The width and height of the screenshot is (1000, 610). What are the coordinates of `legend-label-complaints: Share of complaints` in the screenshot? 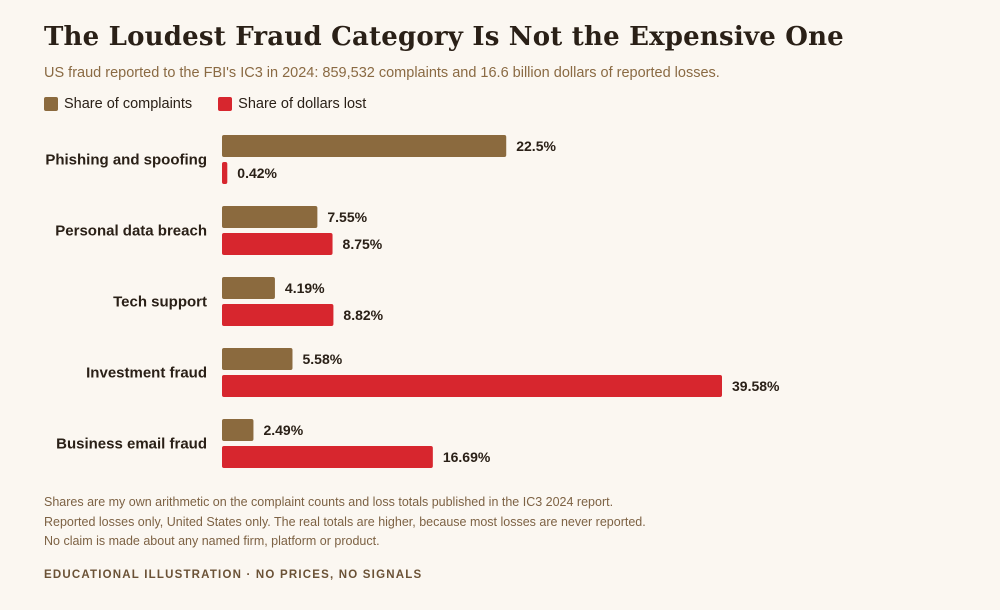 It's located at (128, 104).